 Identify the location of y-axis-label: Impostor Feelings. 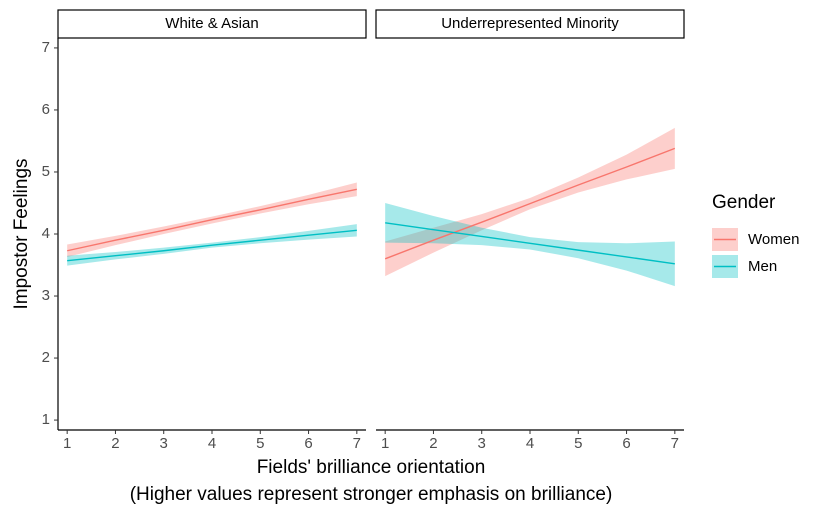
(21, 233).